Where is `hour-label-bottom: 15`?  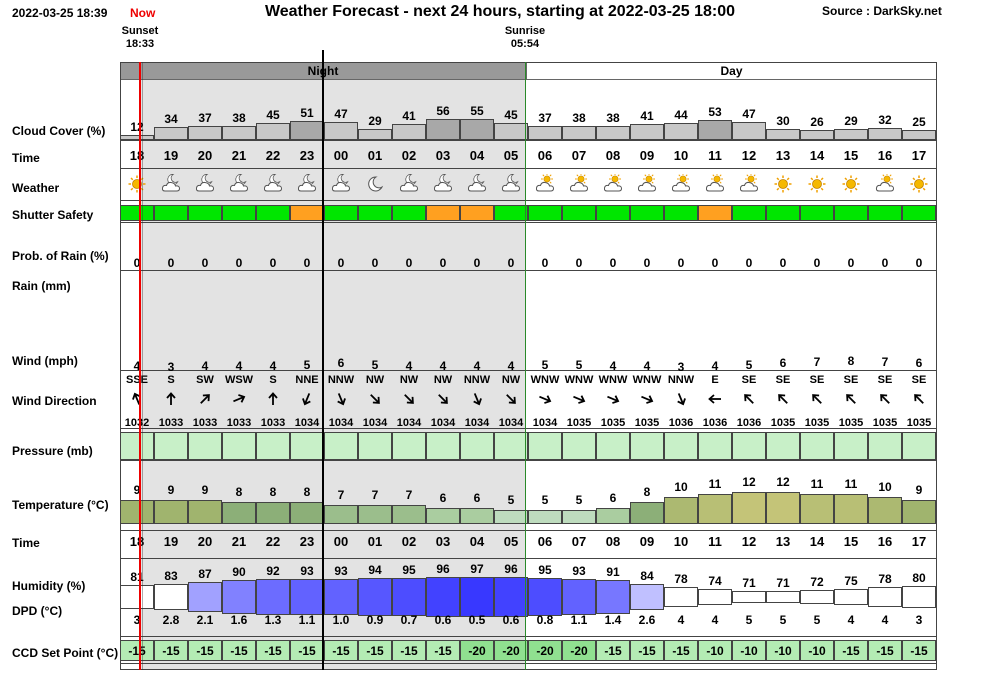 hour-label-bottom: 15 is located at coordinates (851, 541).